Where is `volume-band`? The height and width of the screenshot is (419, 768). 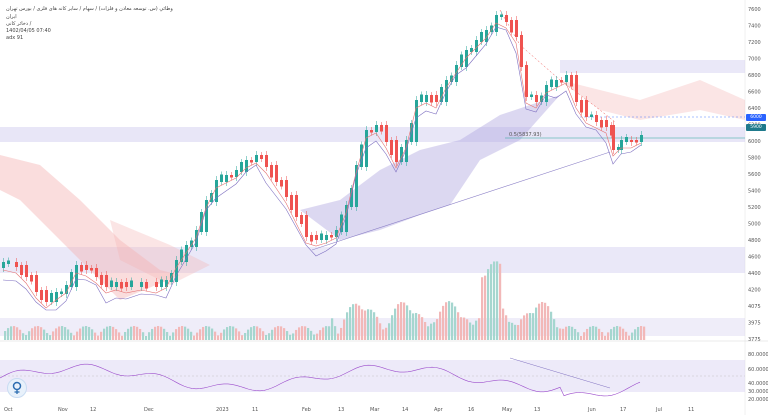 volume-band is located at coordinates (372, 327).